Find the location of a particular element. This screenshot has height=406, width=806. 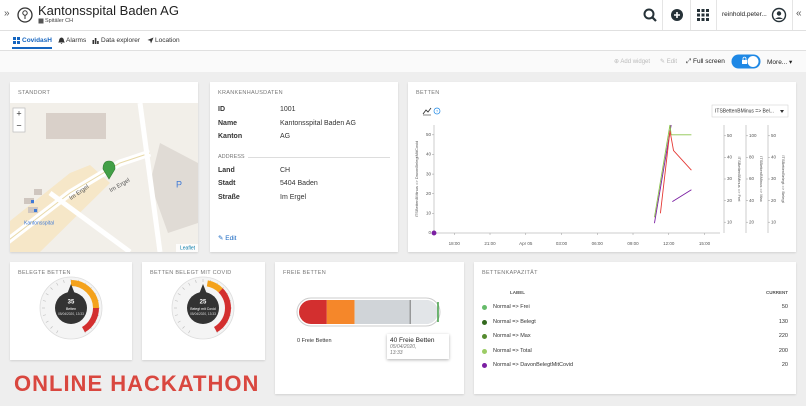

page-subtitle: Spitäler CH is located at coordinates (59, 21).